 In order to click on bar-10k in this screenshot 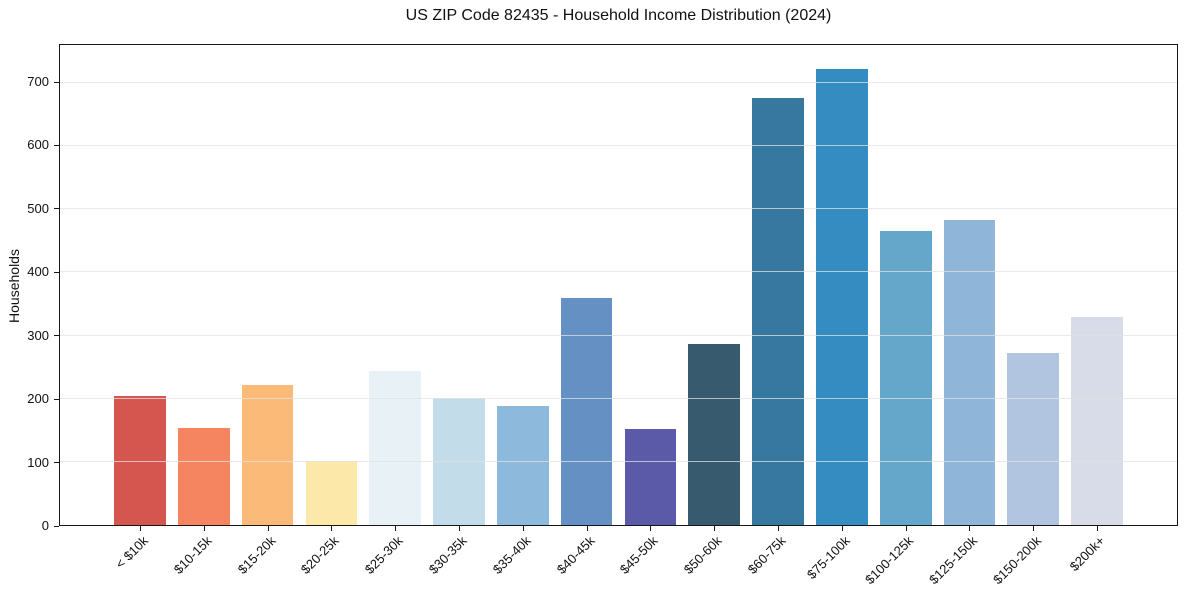, I will do `click(140, 460)`.